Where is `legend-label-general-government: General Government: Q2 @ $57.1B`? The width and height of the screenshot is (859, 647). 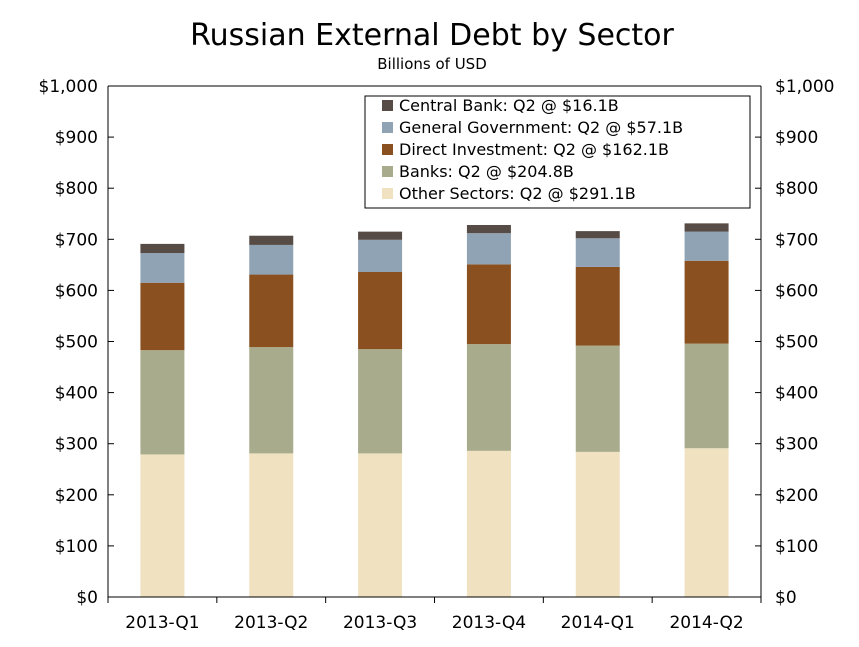 legend-label-general-government: General Government: Q2 @ $57.1B is located at coordinates (541, 127).